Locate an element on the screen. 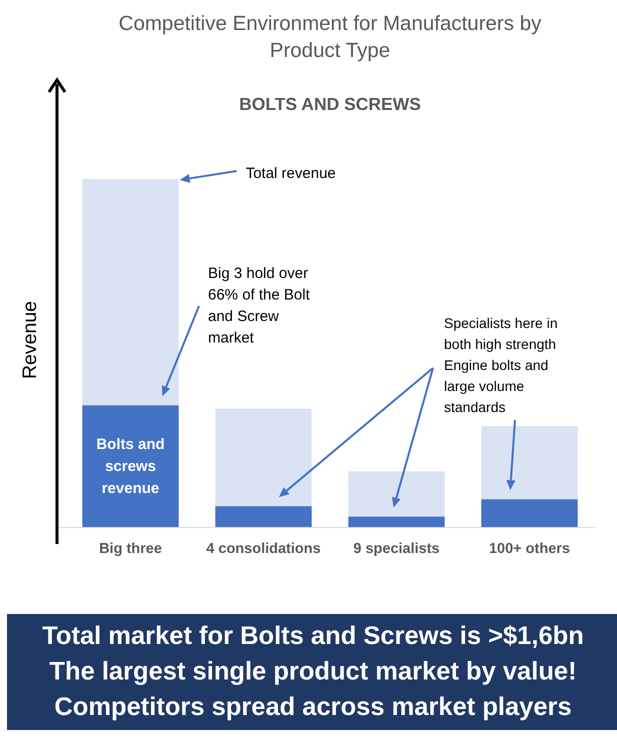 This screenshot has width=617, height=740. chart-title: Competitive Environment for Manufacturers by Product Type is located at coordinates (330, 37).